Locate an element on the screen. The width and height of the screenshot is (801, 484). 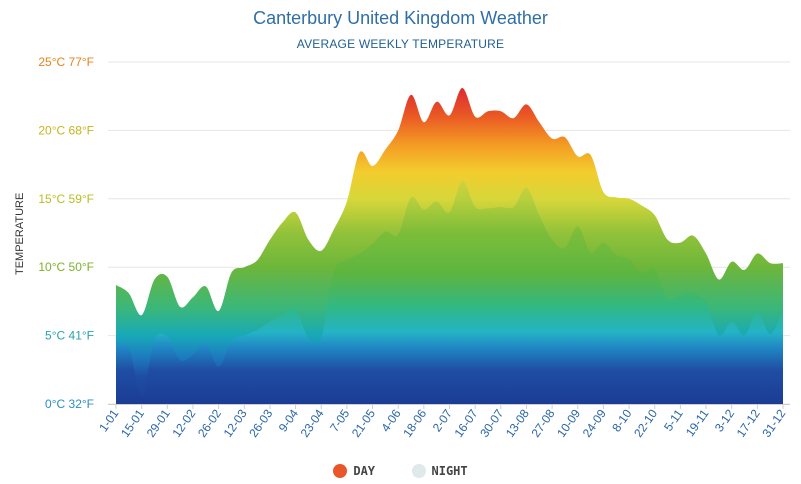
legend-item-day: DAY is located at coordinates (354, 471).